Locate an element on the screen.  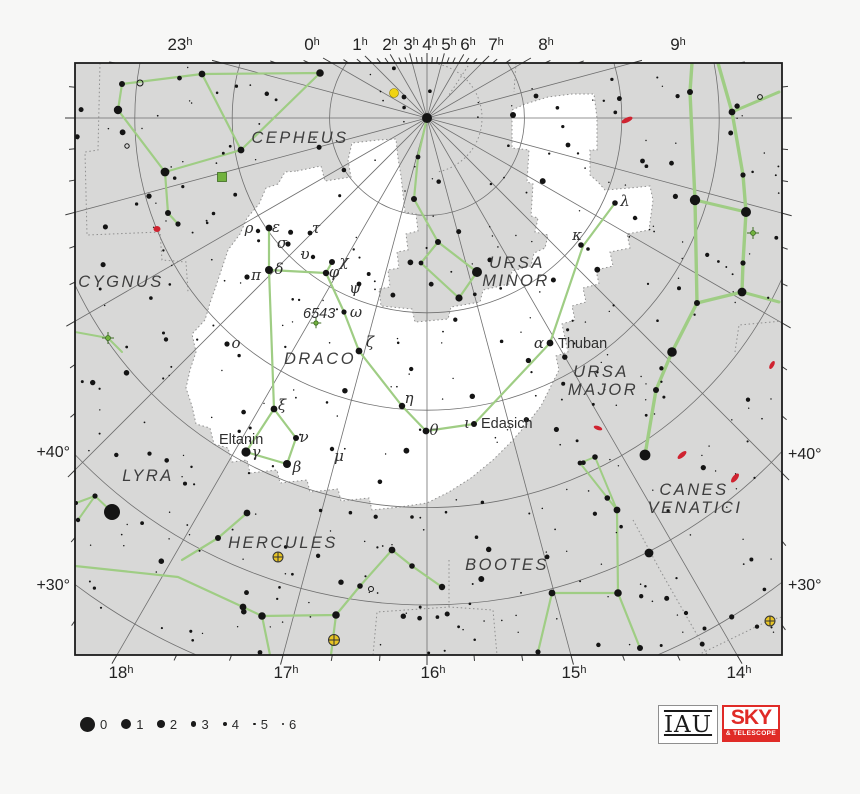
star-greek-label: η is located at coordinates (409, 398).